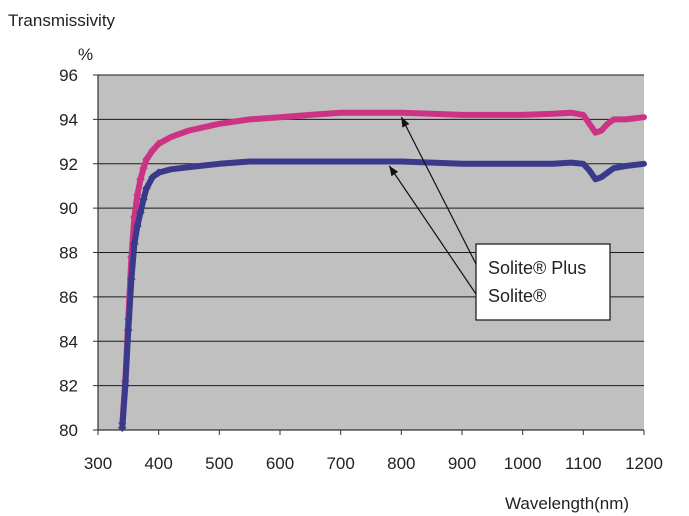 The width and height of the screenshot is (689, 516). What do you see at coordinates (68, 386) in the screenshot?
I see `y-tick-label: 82` at bounding box center [68, 386].